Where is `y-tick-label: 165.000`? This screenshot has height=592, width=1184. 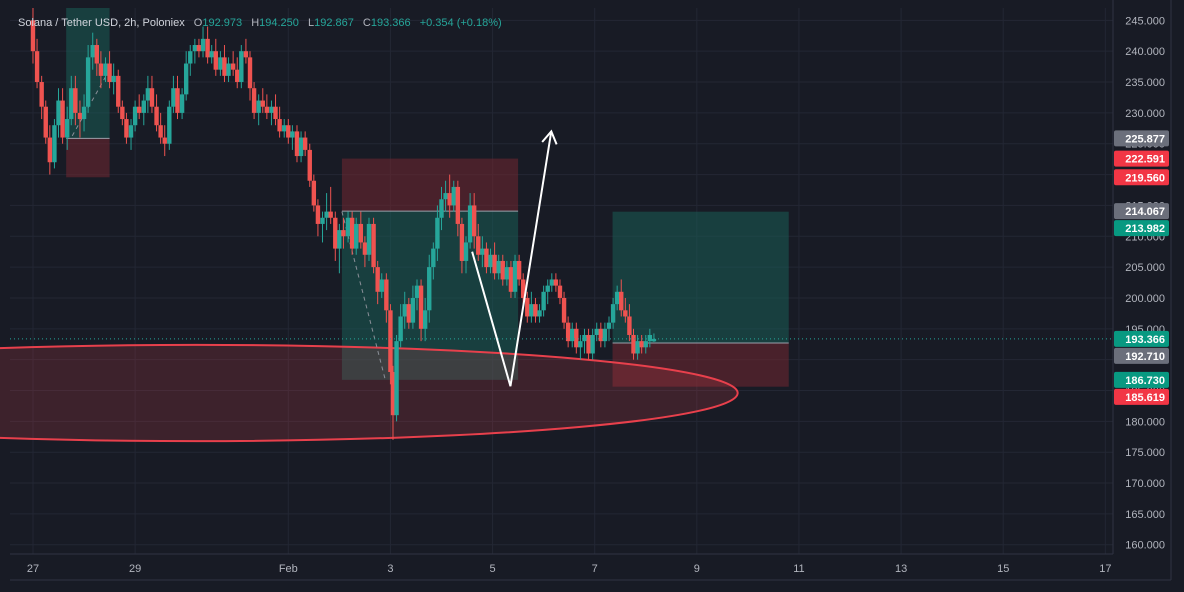 y-tick-label: 165.000 is located at coordinates (1145, 515).